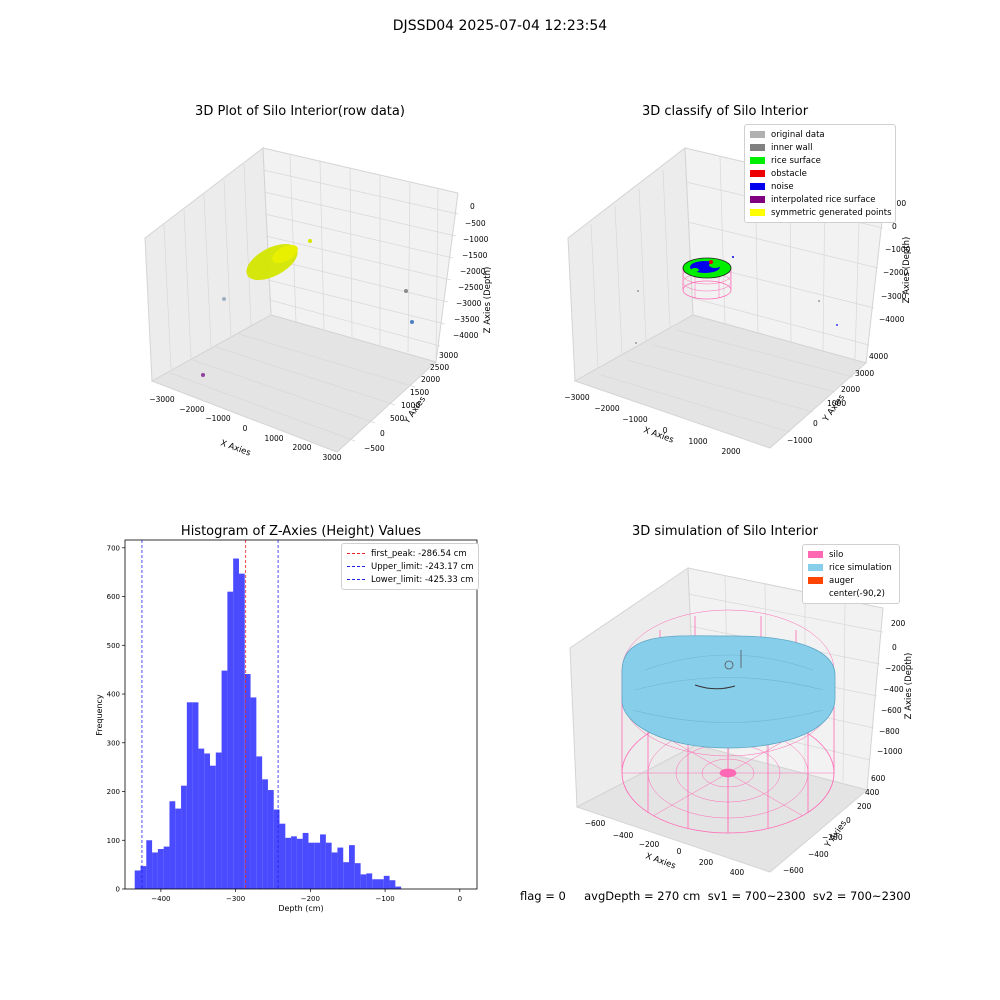 This screenshot has width=1000, height=1000. I want to click on panel1-z-tick: −3500, so click(467, 319).